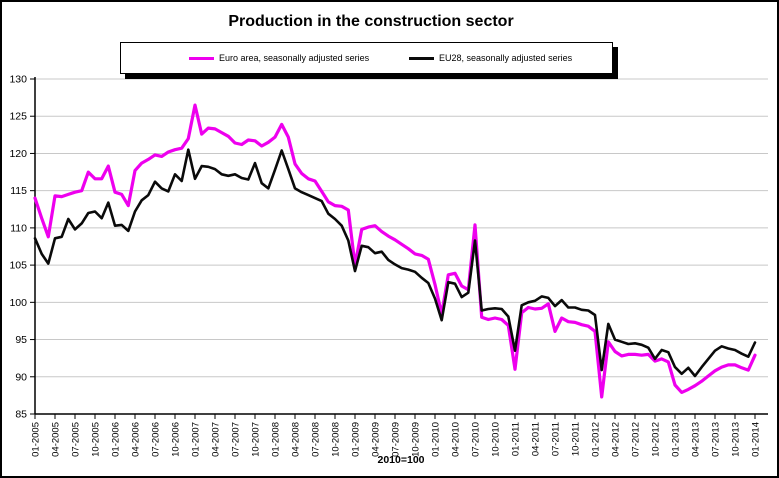 The image size is (779, 478). What do you see at coordinates (456, 439) in the screenshot?
I see `svg-text: 04-2010` at bounding box center [456, 439].